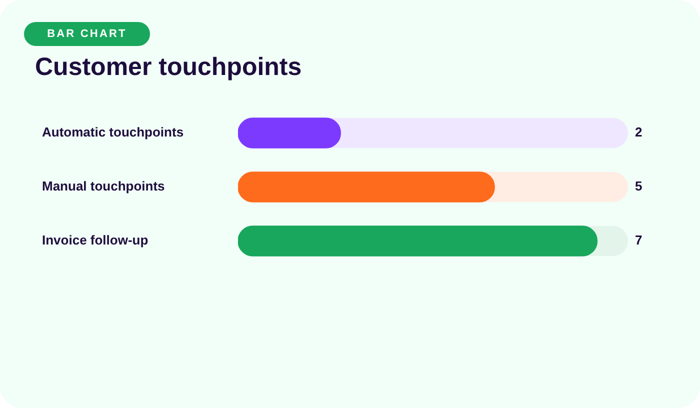 The image size is (700, 408). What do you see at coordinates (113, 132) in the screenshot?
I see `y-tick-label: Automatic touchpoints` at bounding box center [113, 132].